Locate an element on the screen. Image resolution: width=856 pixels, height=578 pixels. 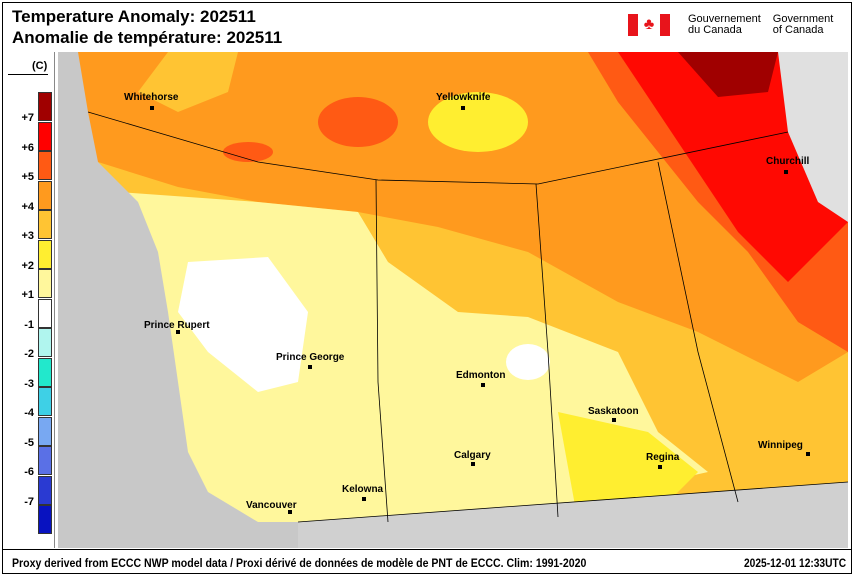
gov-fr-2: du Canada is located at coordinates (715, 30).